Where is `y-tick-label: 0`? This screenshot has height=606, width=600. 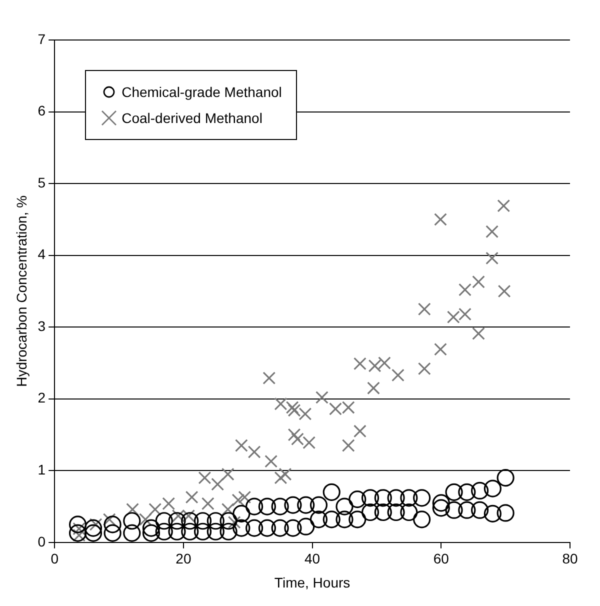
y-tick-label: 0 is located at coordinates (42, 541).